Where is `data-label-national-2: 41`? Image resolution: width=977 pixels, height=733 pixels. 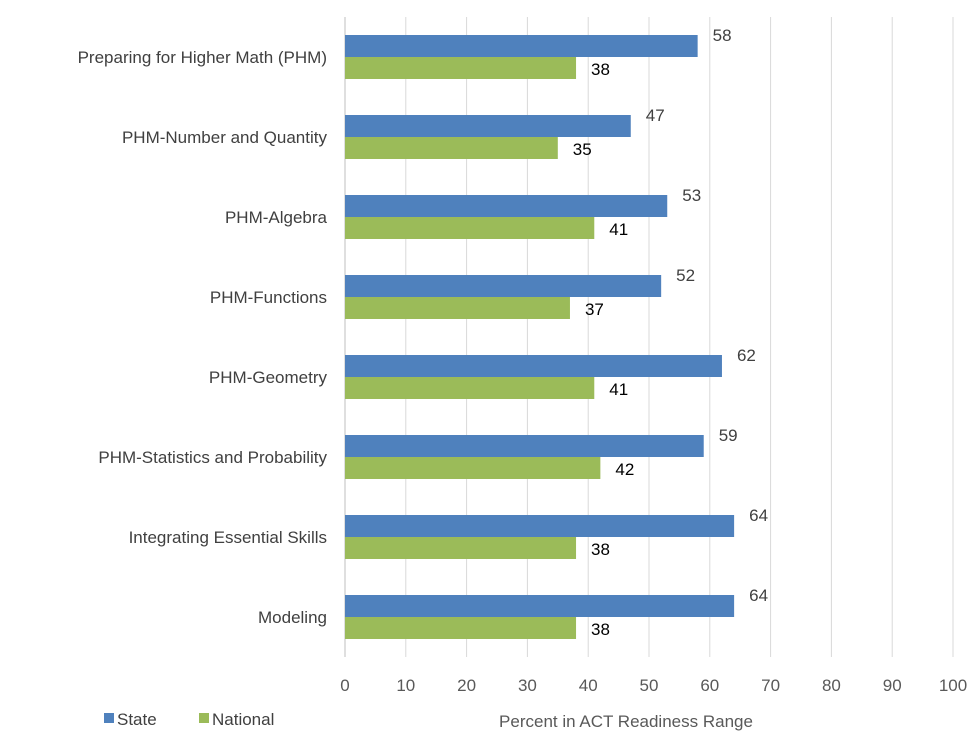 data-label-national-2: 41 is located at coordinates (618, 229).